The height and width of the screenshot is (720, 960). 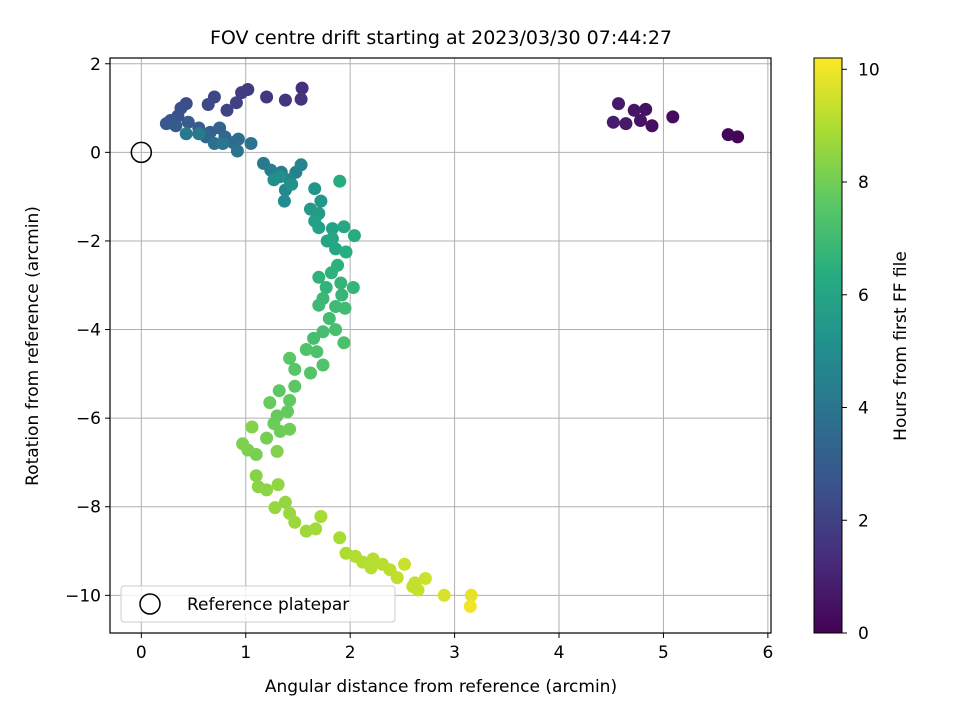 I want to click on legend-box, so click(x=258, y=604).